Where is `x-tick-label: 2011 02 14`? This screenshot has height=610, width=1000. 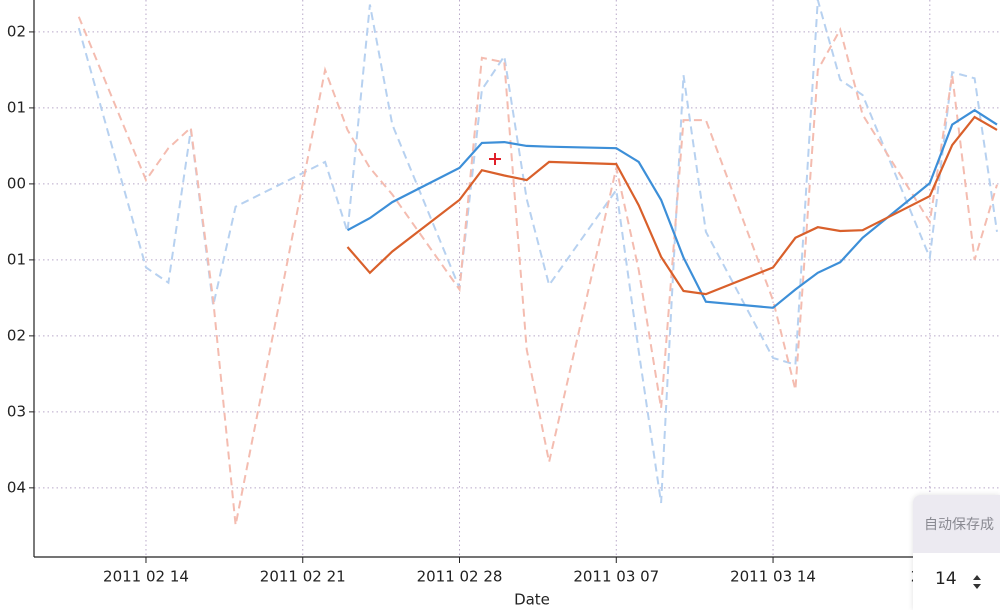
x-tick-label: 2011 02 14 is located at coordinates (146, 577).